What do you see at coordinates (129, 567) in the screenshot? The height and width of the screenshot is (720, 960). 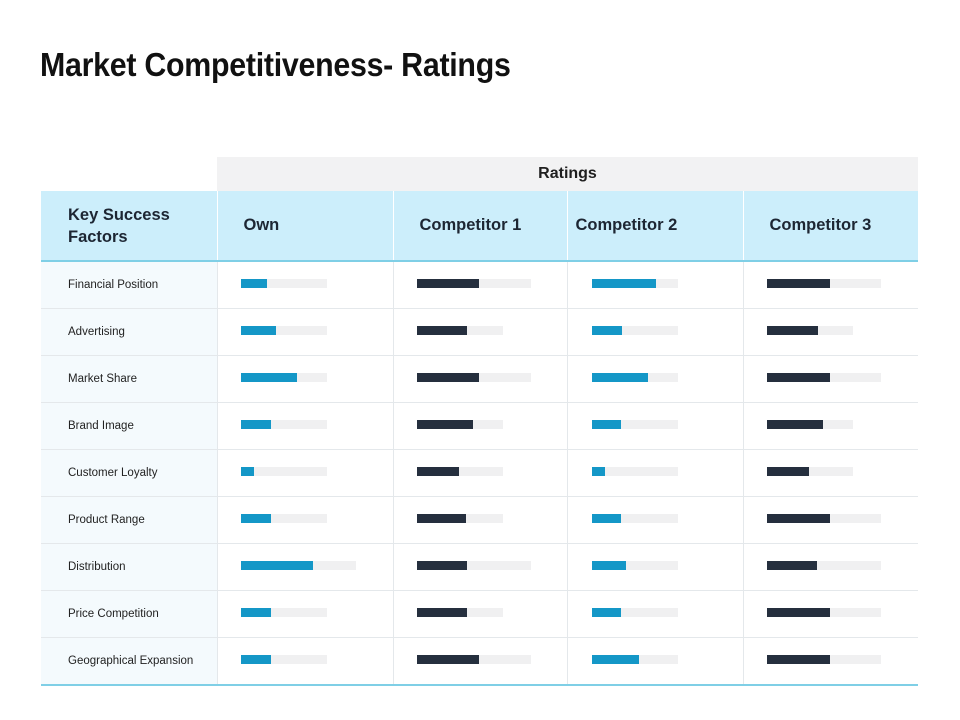 I see `factor-label: Distribution` at bounding box center [129, 567].